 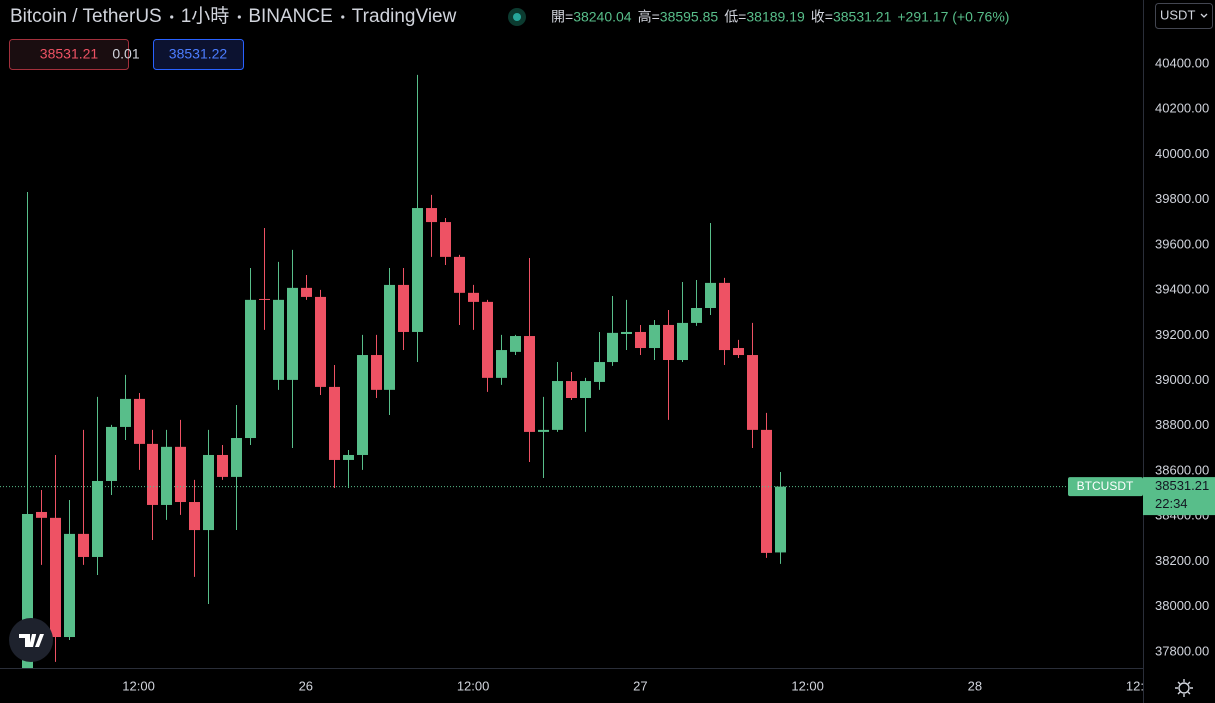 I want to click on x-tick-label: 26, so click(x=306, y=685).